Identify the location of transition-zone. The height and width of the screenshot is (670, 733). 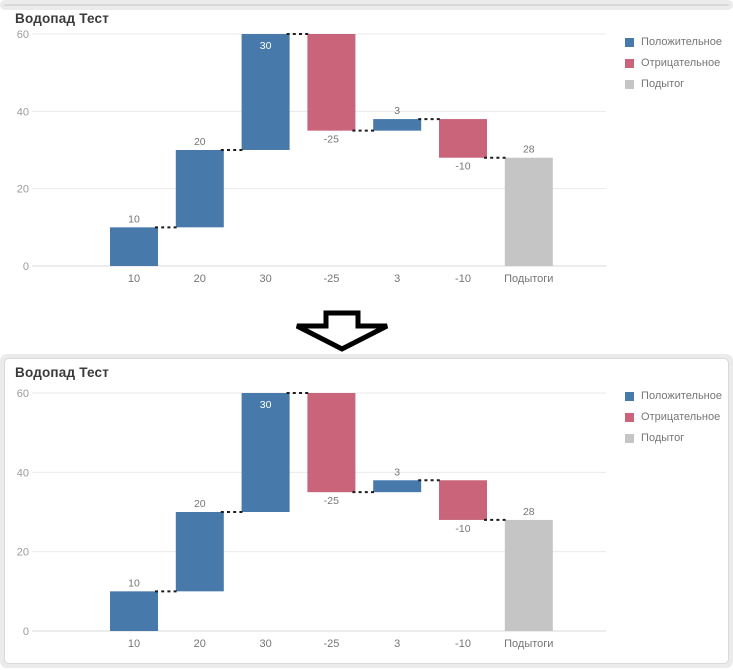
(366, 330).